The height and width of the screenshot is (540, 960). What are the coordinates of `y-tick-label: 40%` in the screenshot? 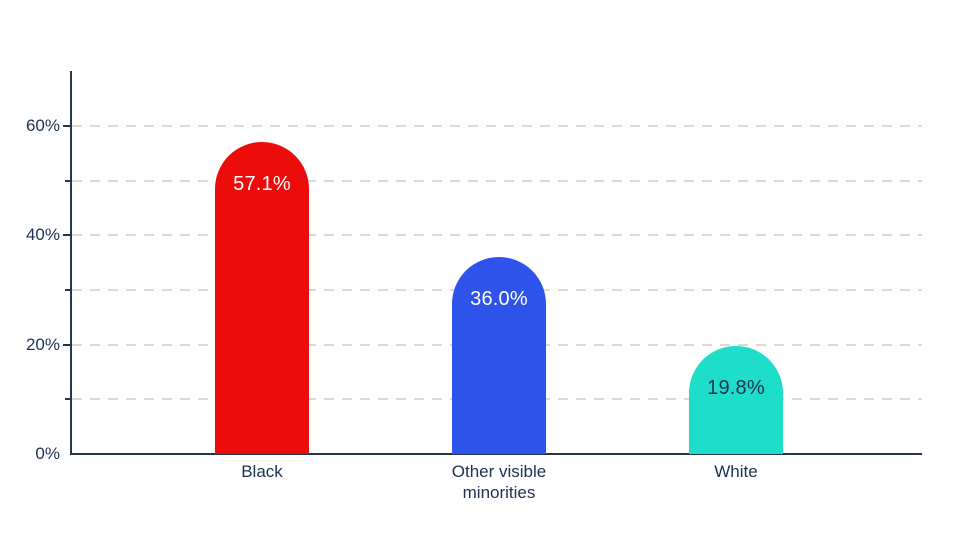 It's located at (42, 235).